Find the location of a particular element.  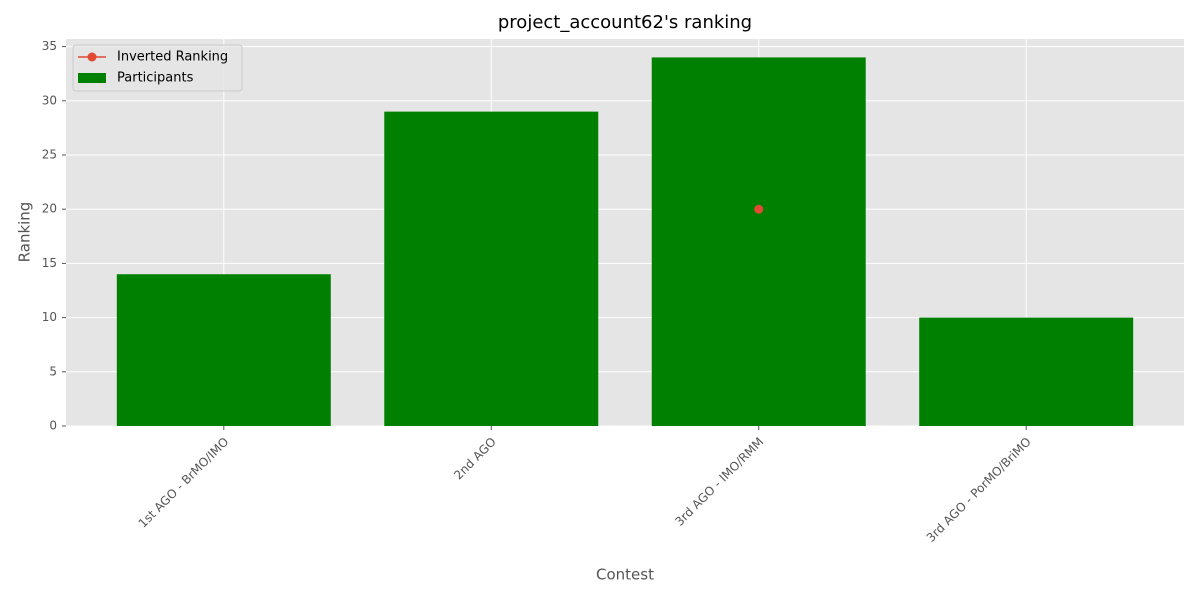

y-tick-label: 5 is located at coordinates (53, 371).